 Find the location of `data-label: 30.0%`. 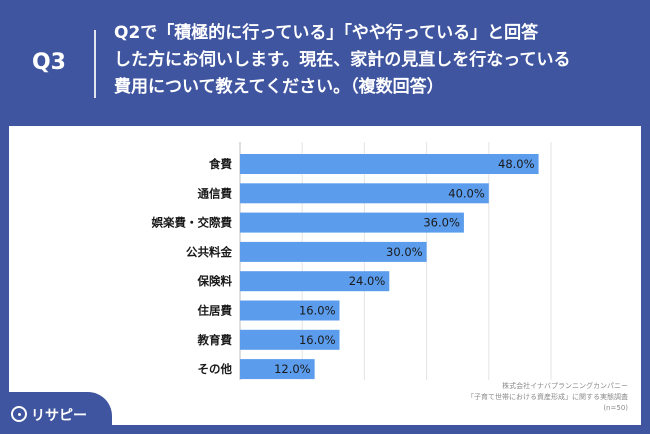

data-label: 30.0% is located at coordinates (404, 252).